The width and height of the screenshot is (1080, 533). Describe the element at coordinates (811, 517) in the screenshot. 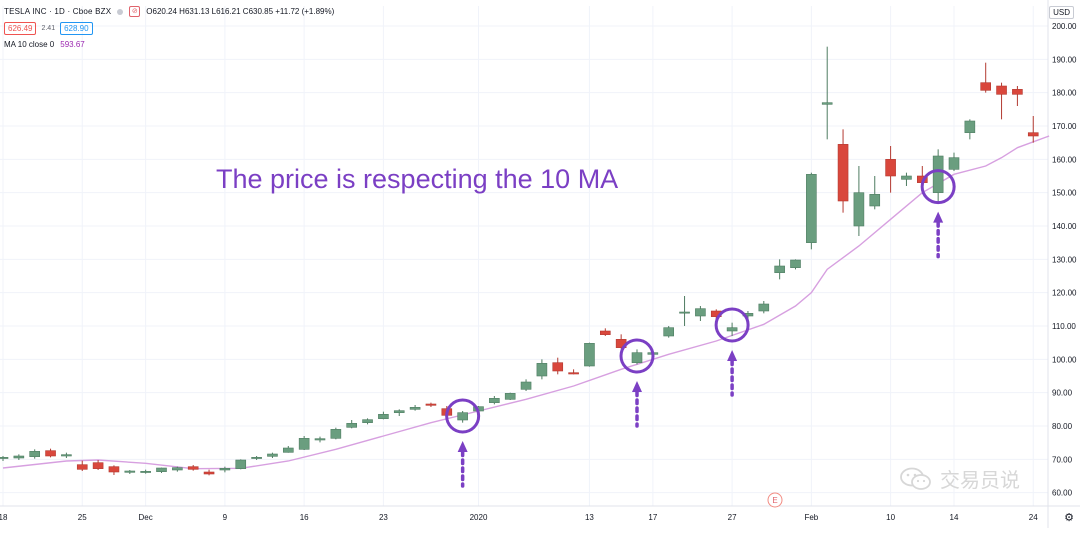

I see `x-tick-label: Feb` at that location.